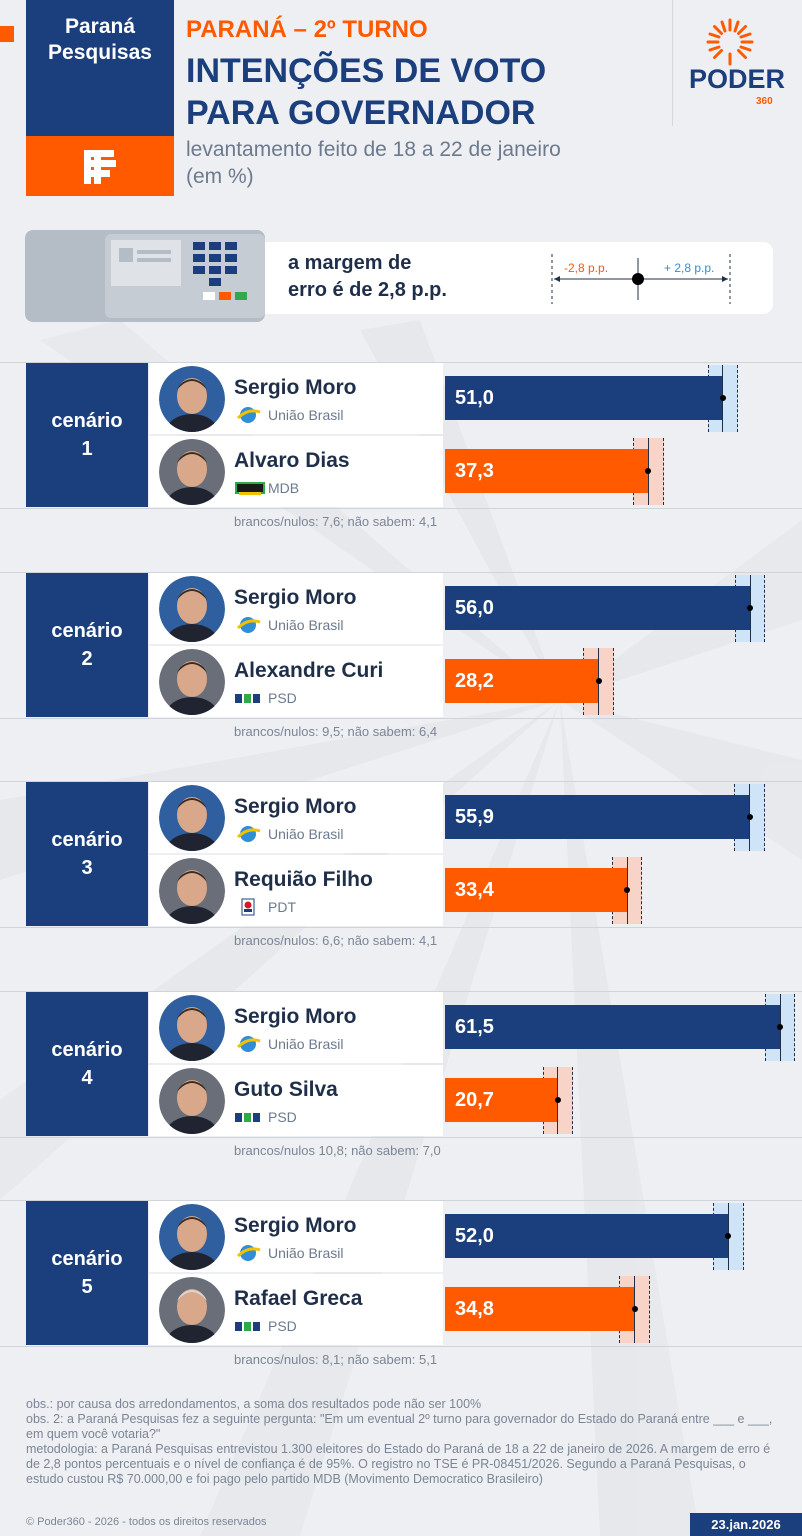 The width and height of the screenshot is (802, 1536). I want to click on scenario-label: cenário 3, so click(87, 854).